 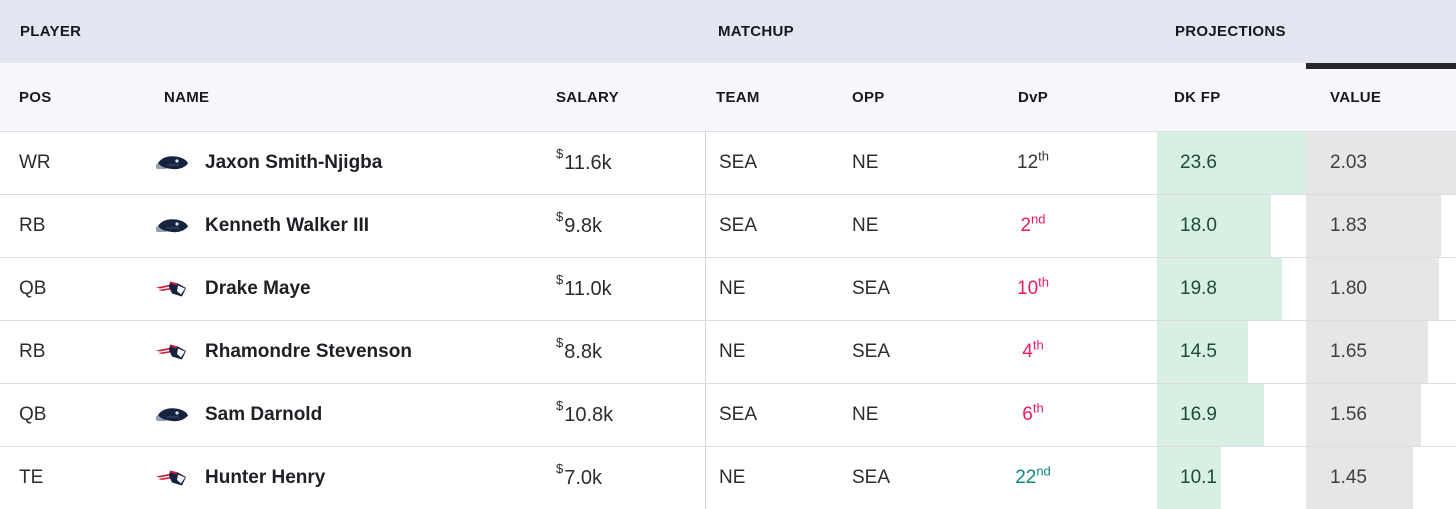 I want to click on value-cell: 1.80, so click(x=1381, y=289).